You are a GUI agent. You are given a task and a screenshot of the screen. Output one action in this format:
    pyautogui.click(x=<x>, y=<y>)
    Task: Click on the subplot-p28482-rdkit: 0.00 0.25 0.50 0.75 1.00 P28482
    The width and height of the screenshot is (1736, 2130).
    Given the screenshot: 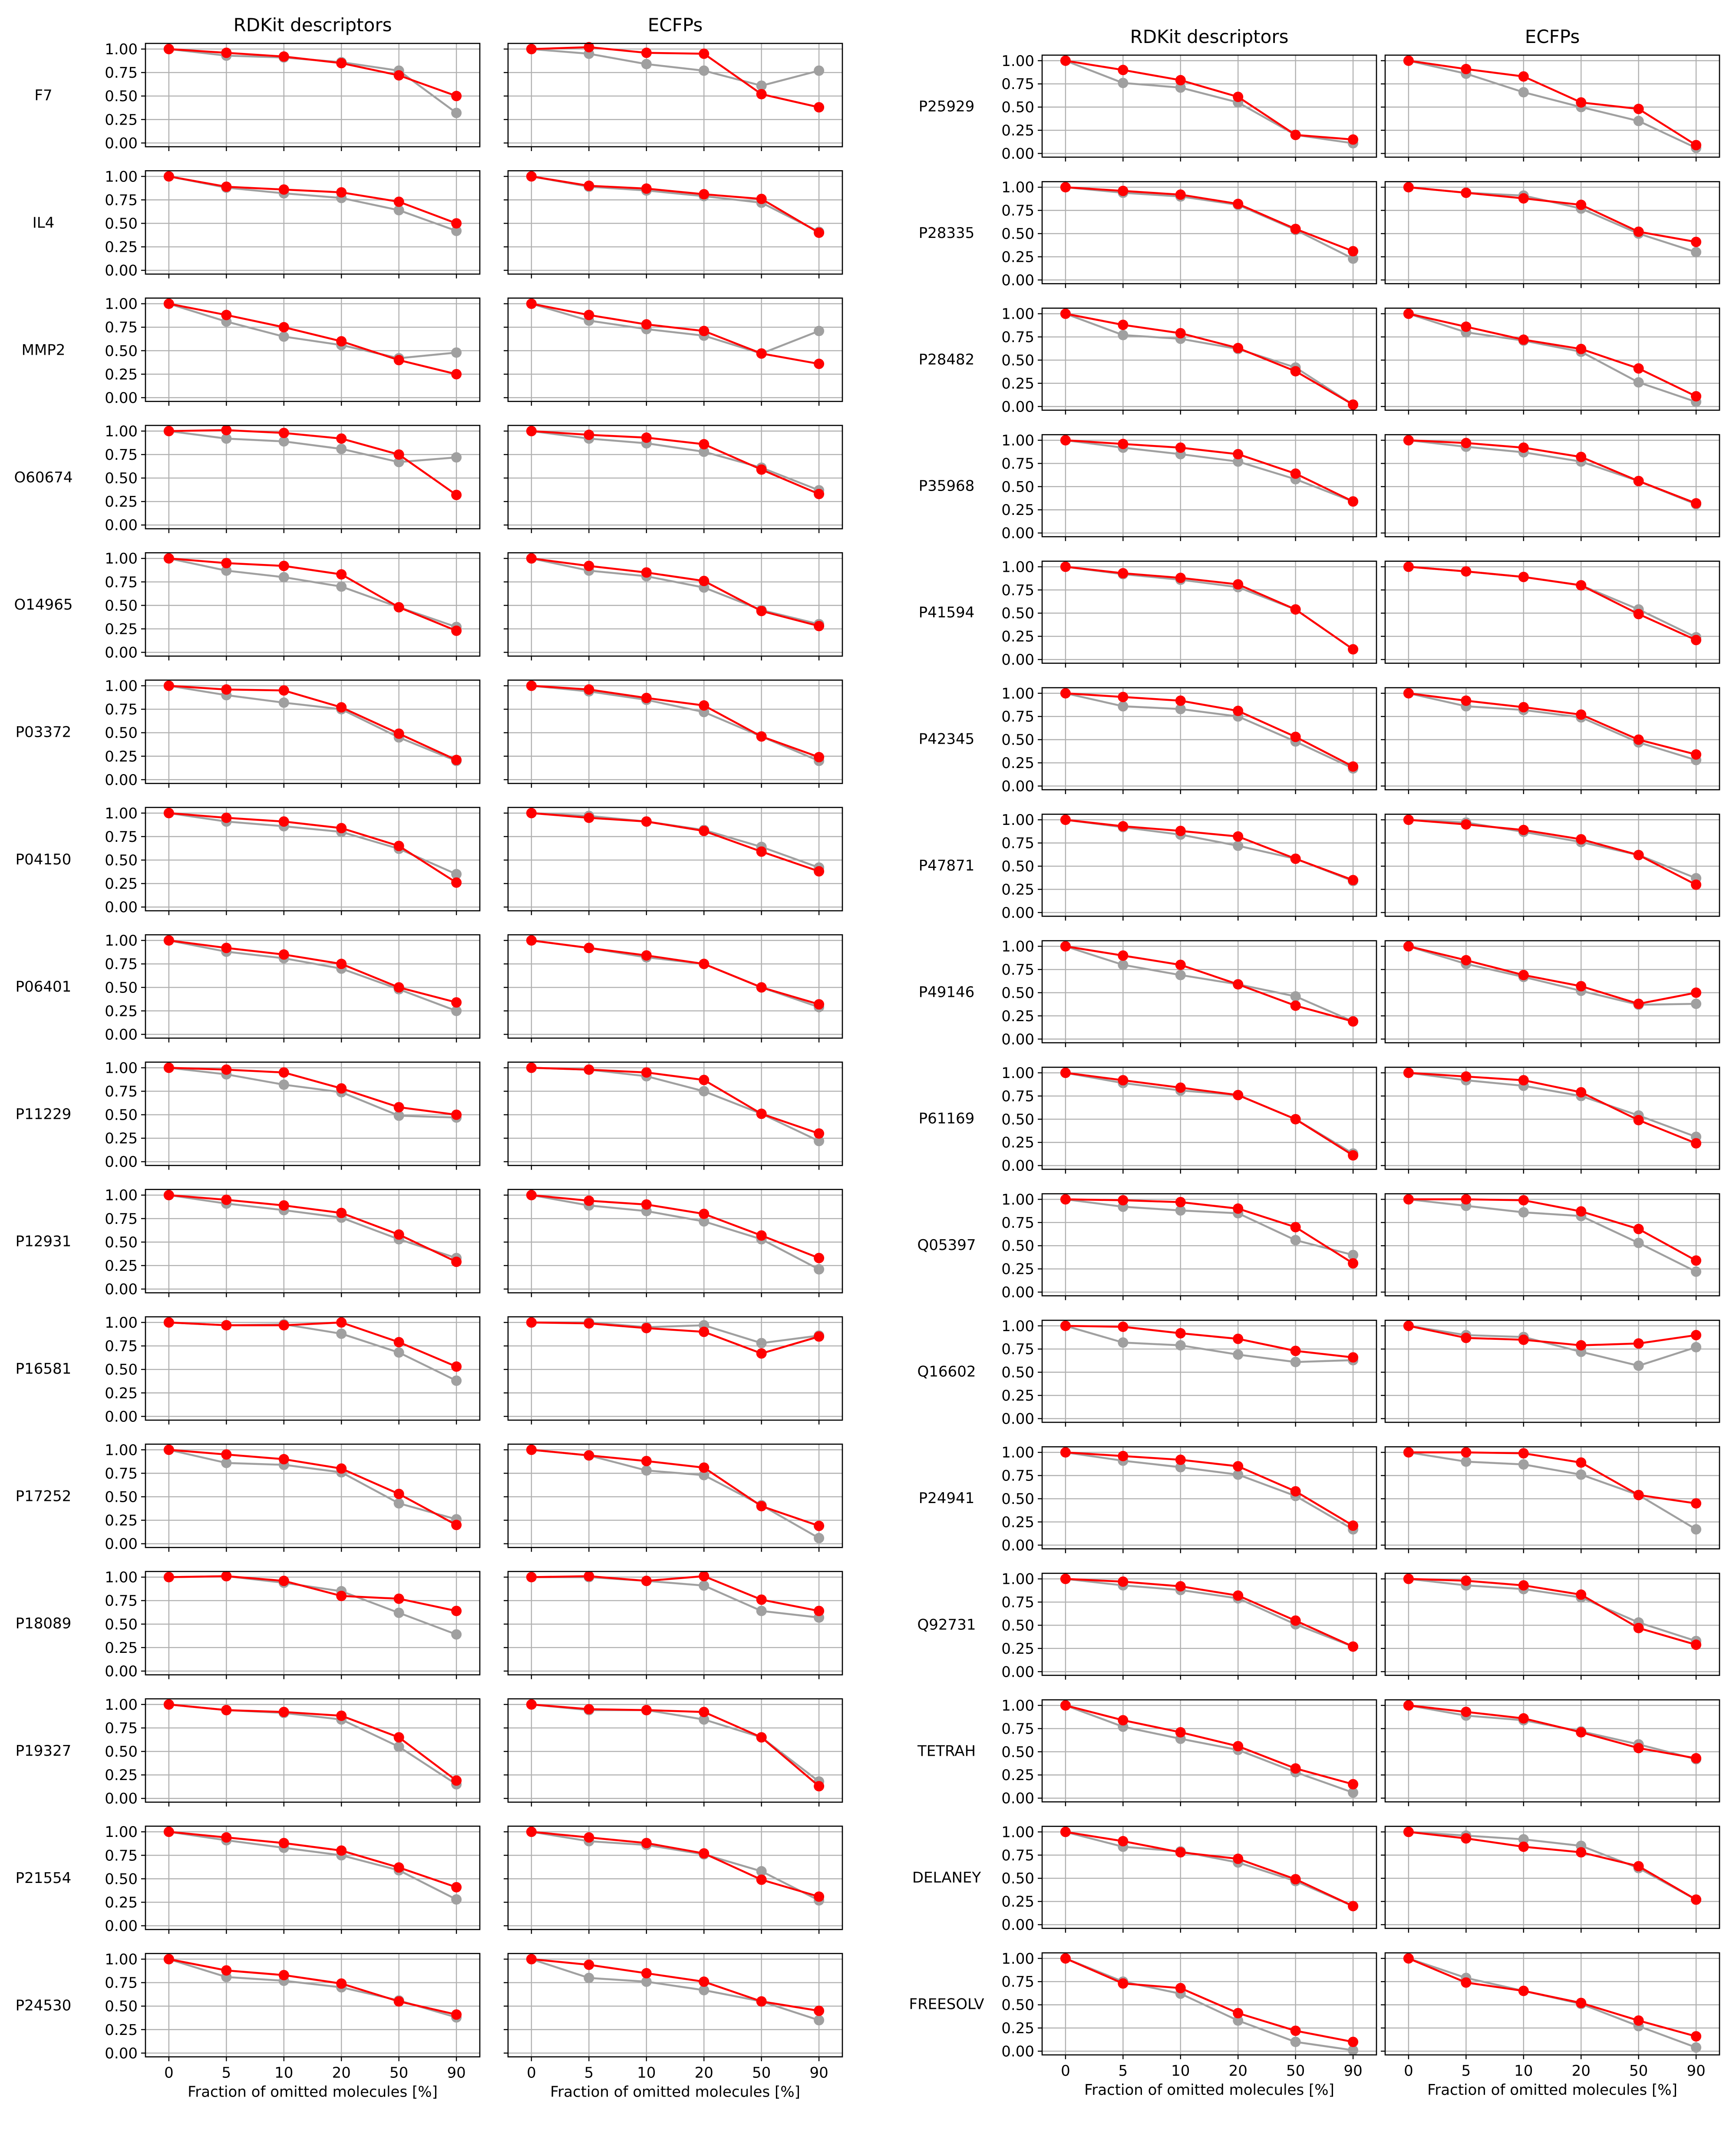 What is the action you would take?
    pyautogui.click(x=1148, y=360)
    